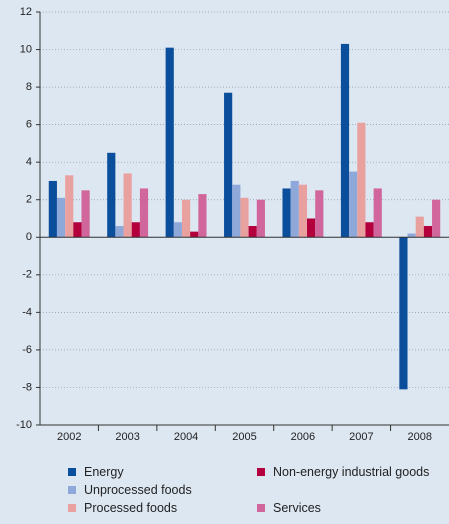 The width and height of the screenshot is (449, 524). I want to click on legend-label: Non-energy industrial goods, so click(351, 472).